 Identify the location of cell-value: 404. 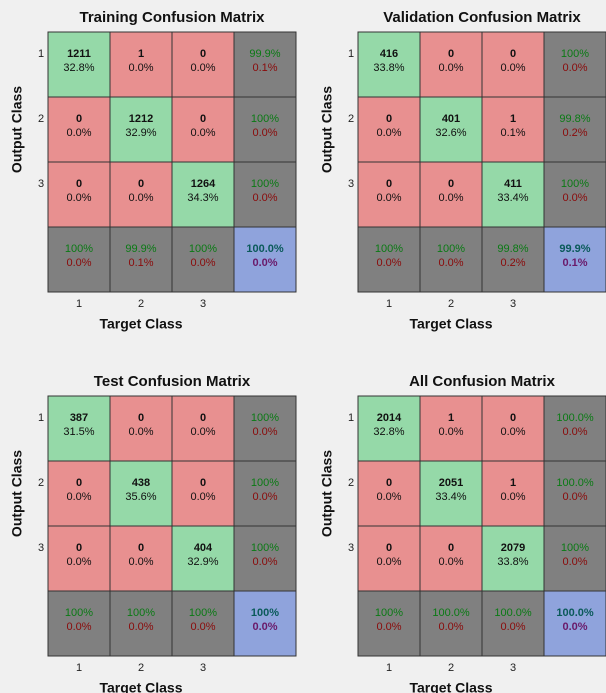
(203, 548).